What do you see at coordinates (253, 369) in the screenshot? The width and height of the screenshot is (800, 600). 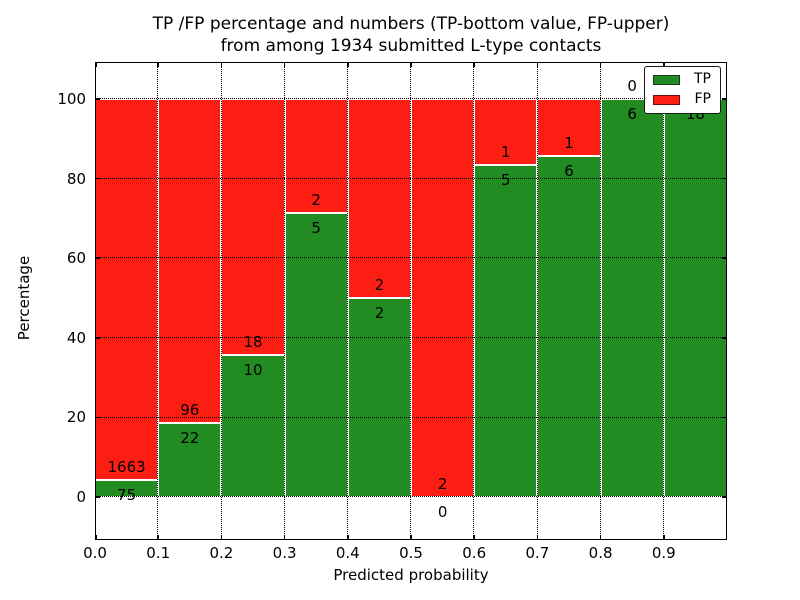 I see `tp-count-label: 10` at bounding box center [253, 369].